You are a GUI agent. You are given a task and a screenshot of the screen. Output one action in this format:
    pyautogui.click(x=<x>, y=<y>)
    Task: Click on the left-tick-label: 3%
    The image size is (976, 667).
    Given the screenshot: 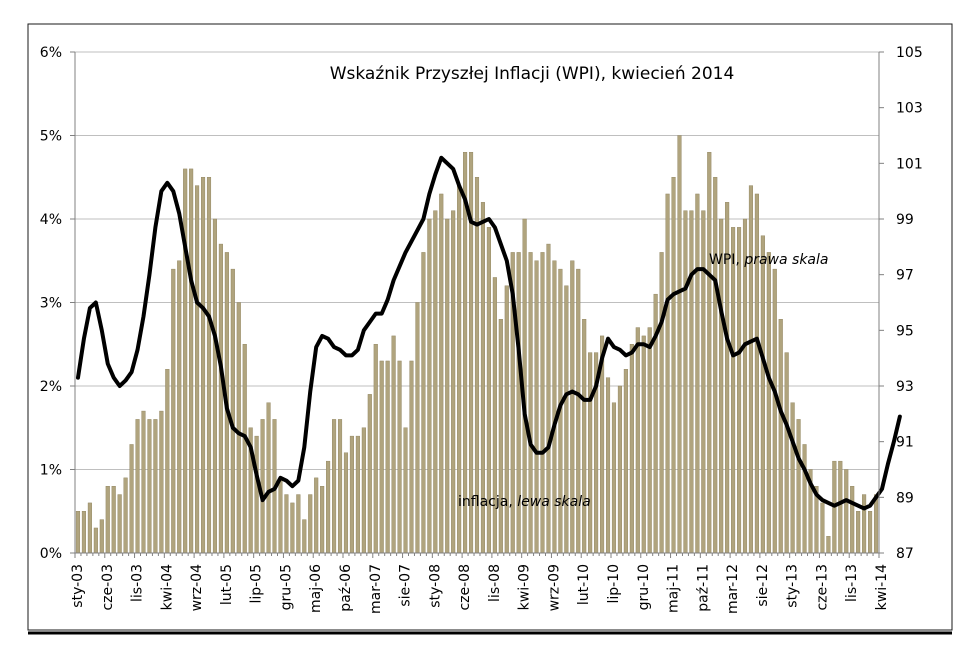 What is the action you would take?
    pyautogui.click(x=51, y=304)
    